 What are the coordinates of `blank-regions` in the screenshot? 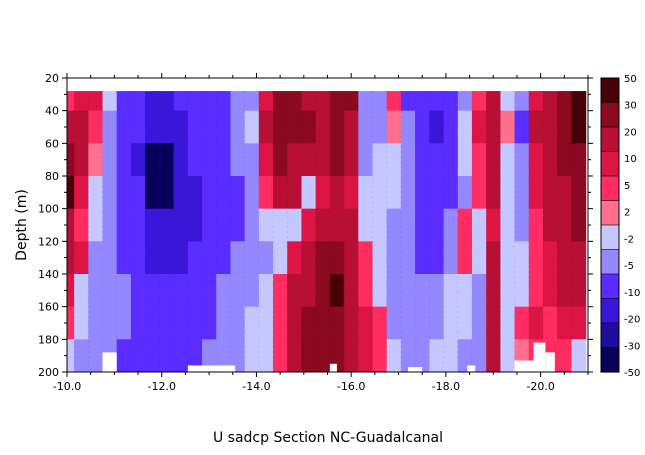 It's located at (328, 357).